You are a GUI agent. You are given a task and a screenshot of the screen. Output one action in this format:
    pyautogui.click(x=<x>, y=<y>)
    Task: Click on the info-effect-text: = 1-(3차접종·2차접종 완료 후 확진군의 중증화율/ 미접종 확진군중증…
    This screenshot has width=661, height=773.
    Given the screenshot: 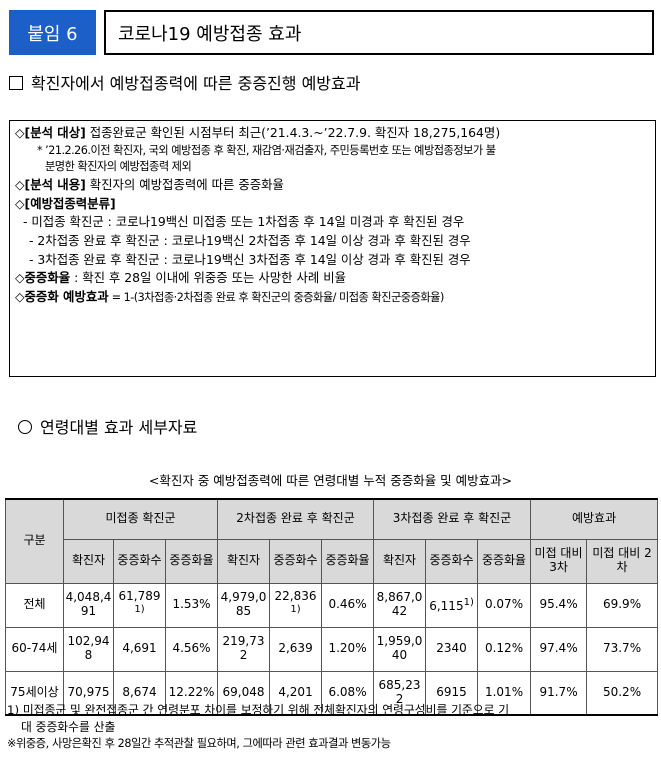 What is the action you would take?
    pyautogui.click(x=276, y=297)
    